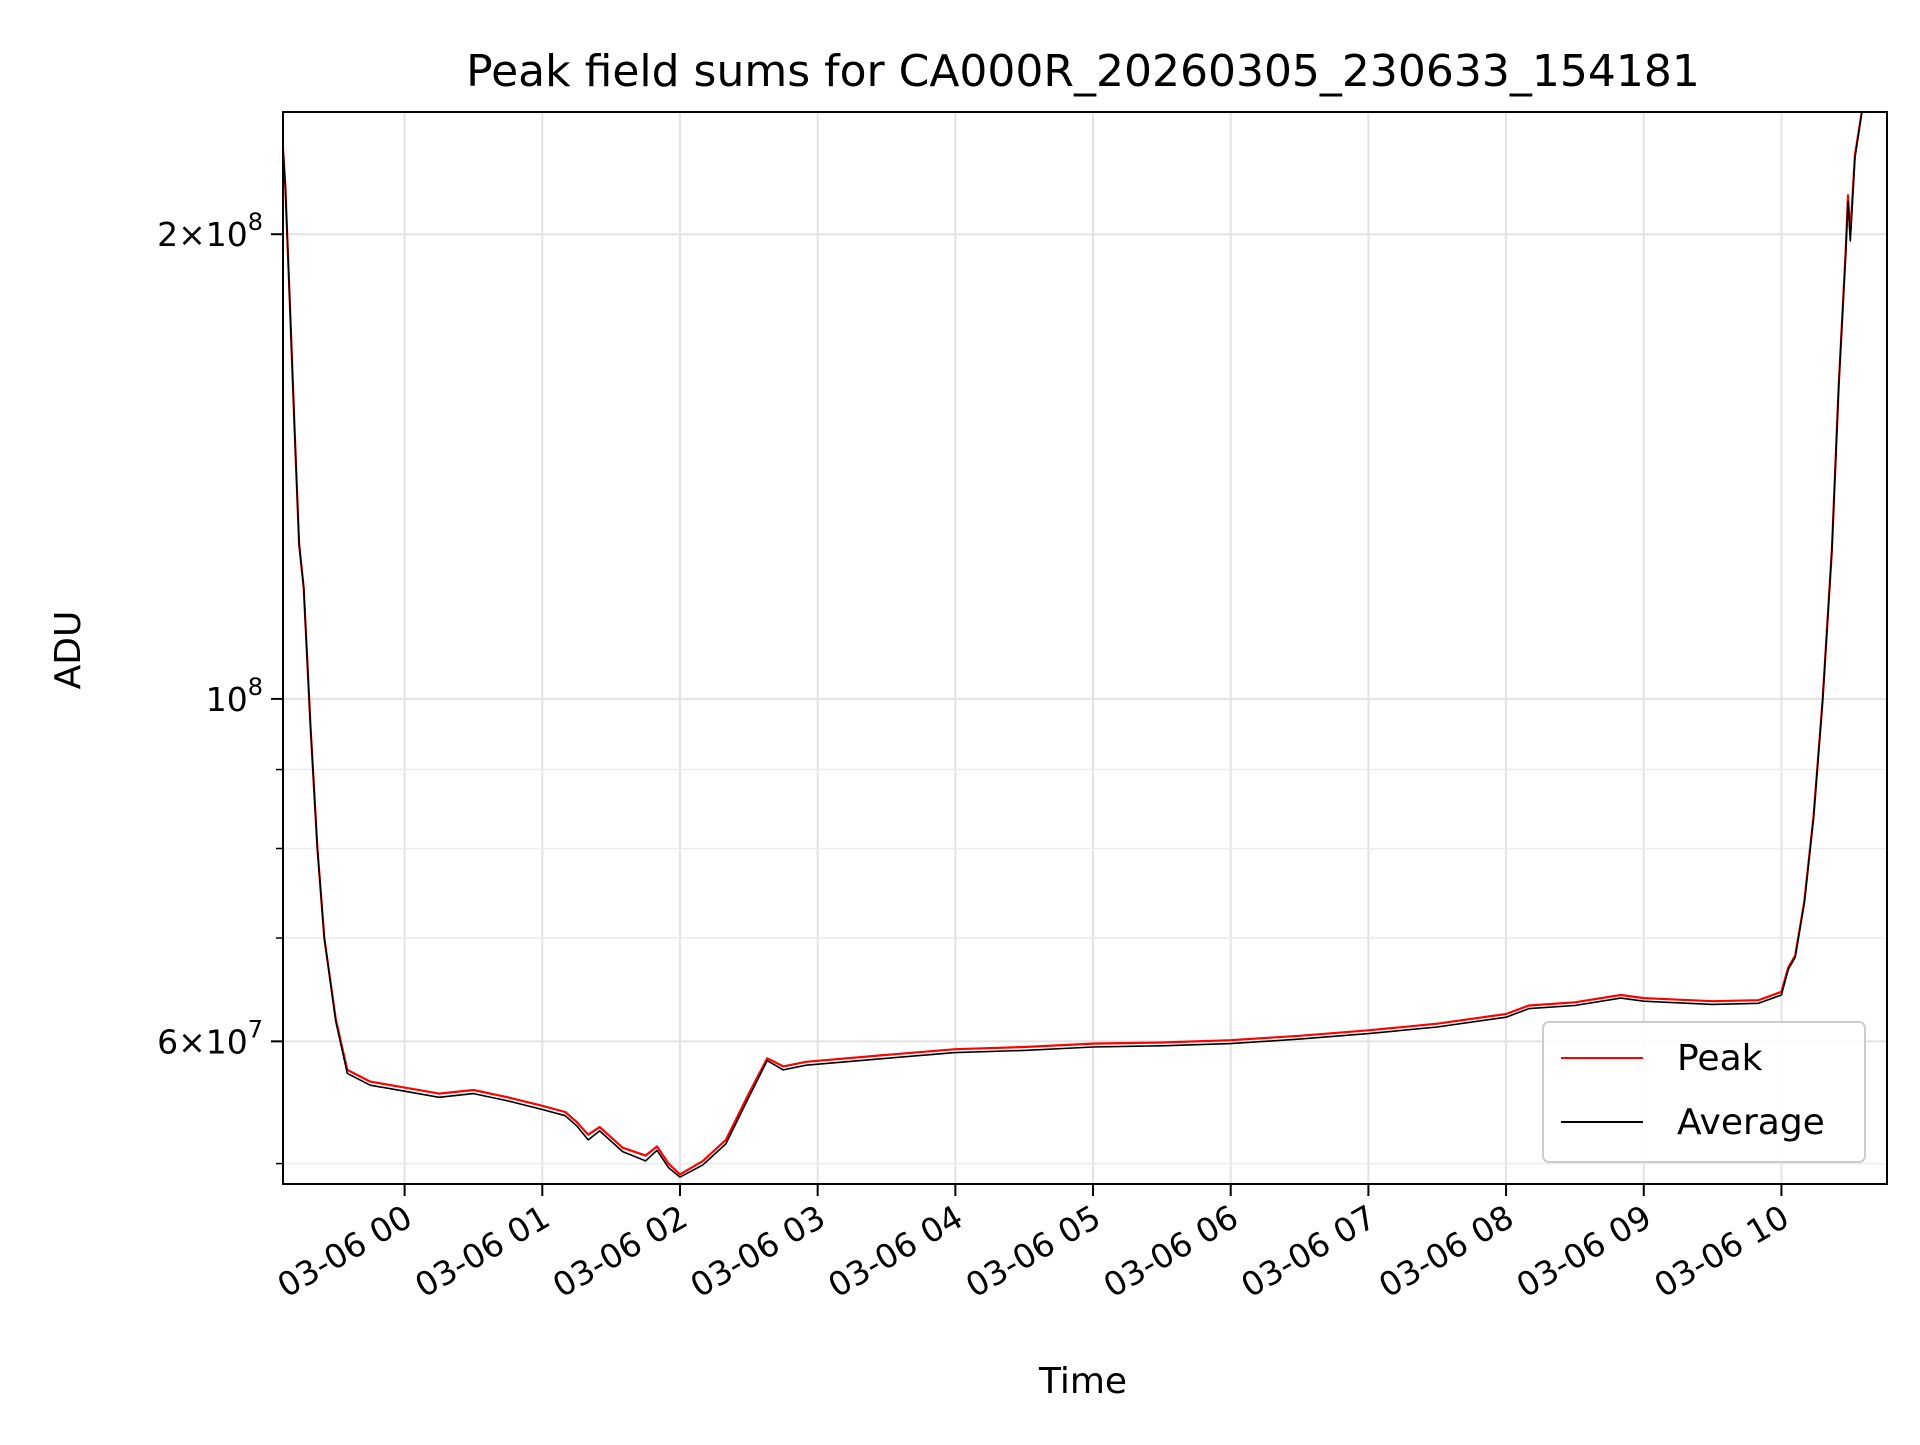 This screenshot has width=1920, height=1445. Describe the element at coordinates (1082, 1381) in the screenshot. I see `x-axis-label: Time` at that location.